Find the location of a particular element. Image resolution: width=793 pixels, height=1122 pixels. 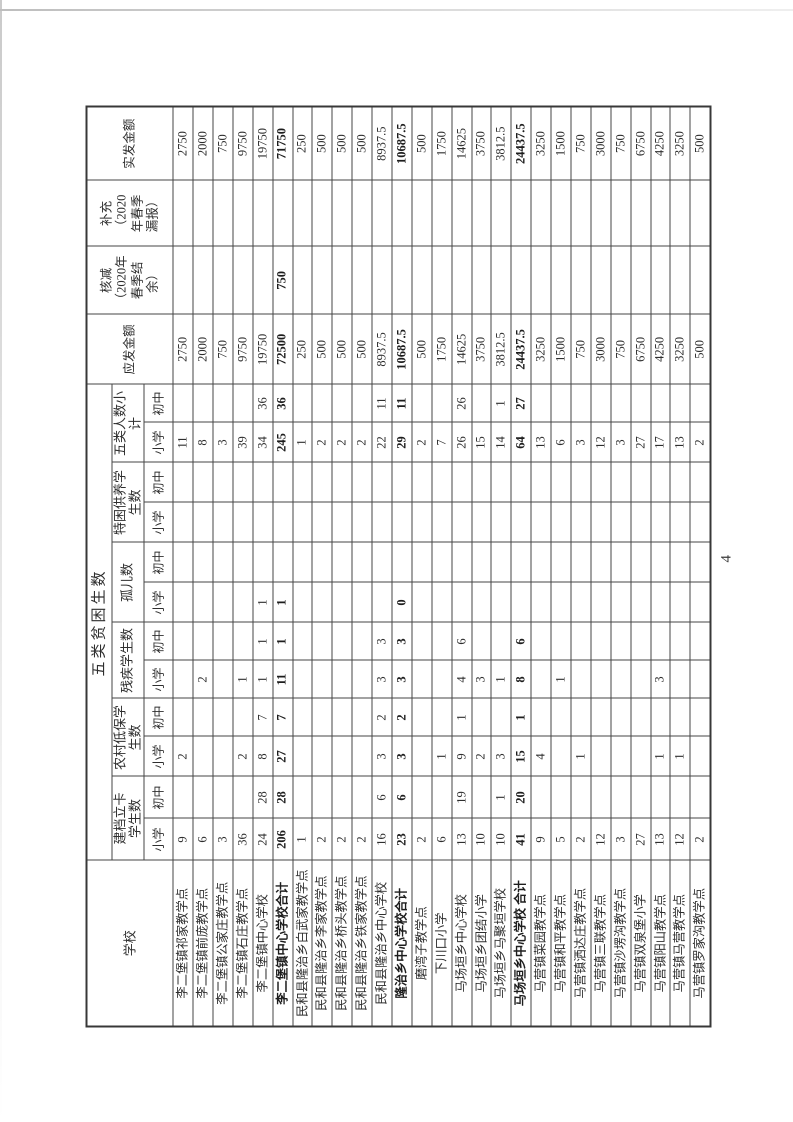

value-cell-五类小计小学: 2 is located at coordinates (361, 442).